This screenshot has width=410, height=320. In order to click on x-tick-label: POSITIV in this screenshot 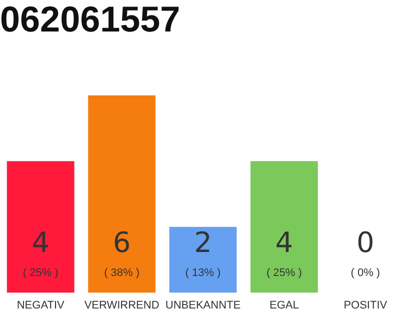, I will do `click(366, 305)`.